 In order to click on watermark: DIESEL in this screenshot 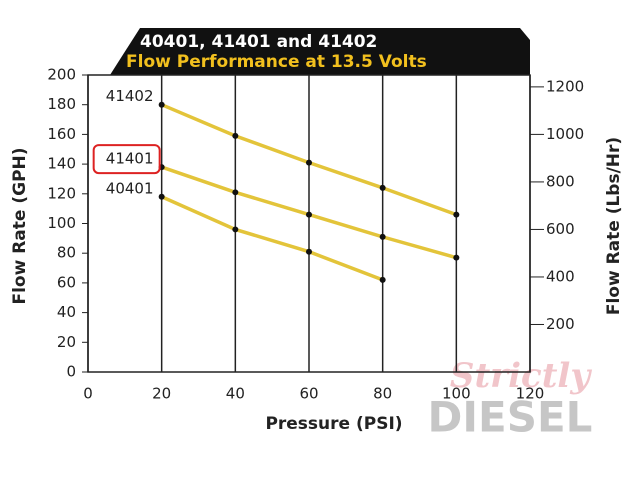, I will do `click(510, 417)`.